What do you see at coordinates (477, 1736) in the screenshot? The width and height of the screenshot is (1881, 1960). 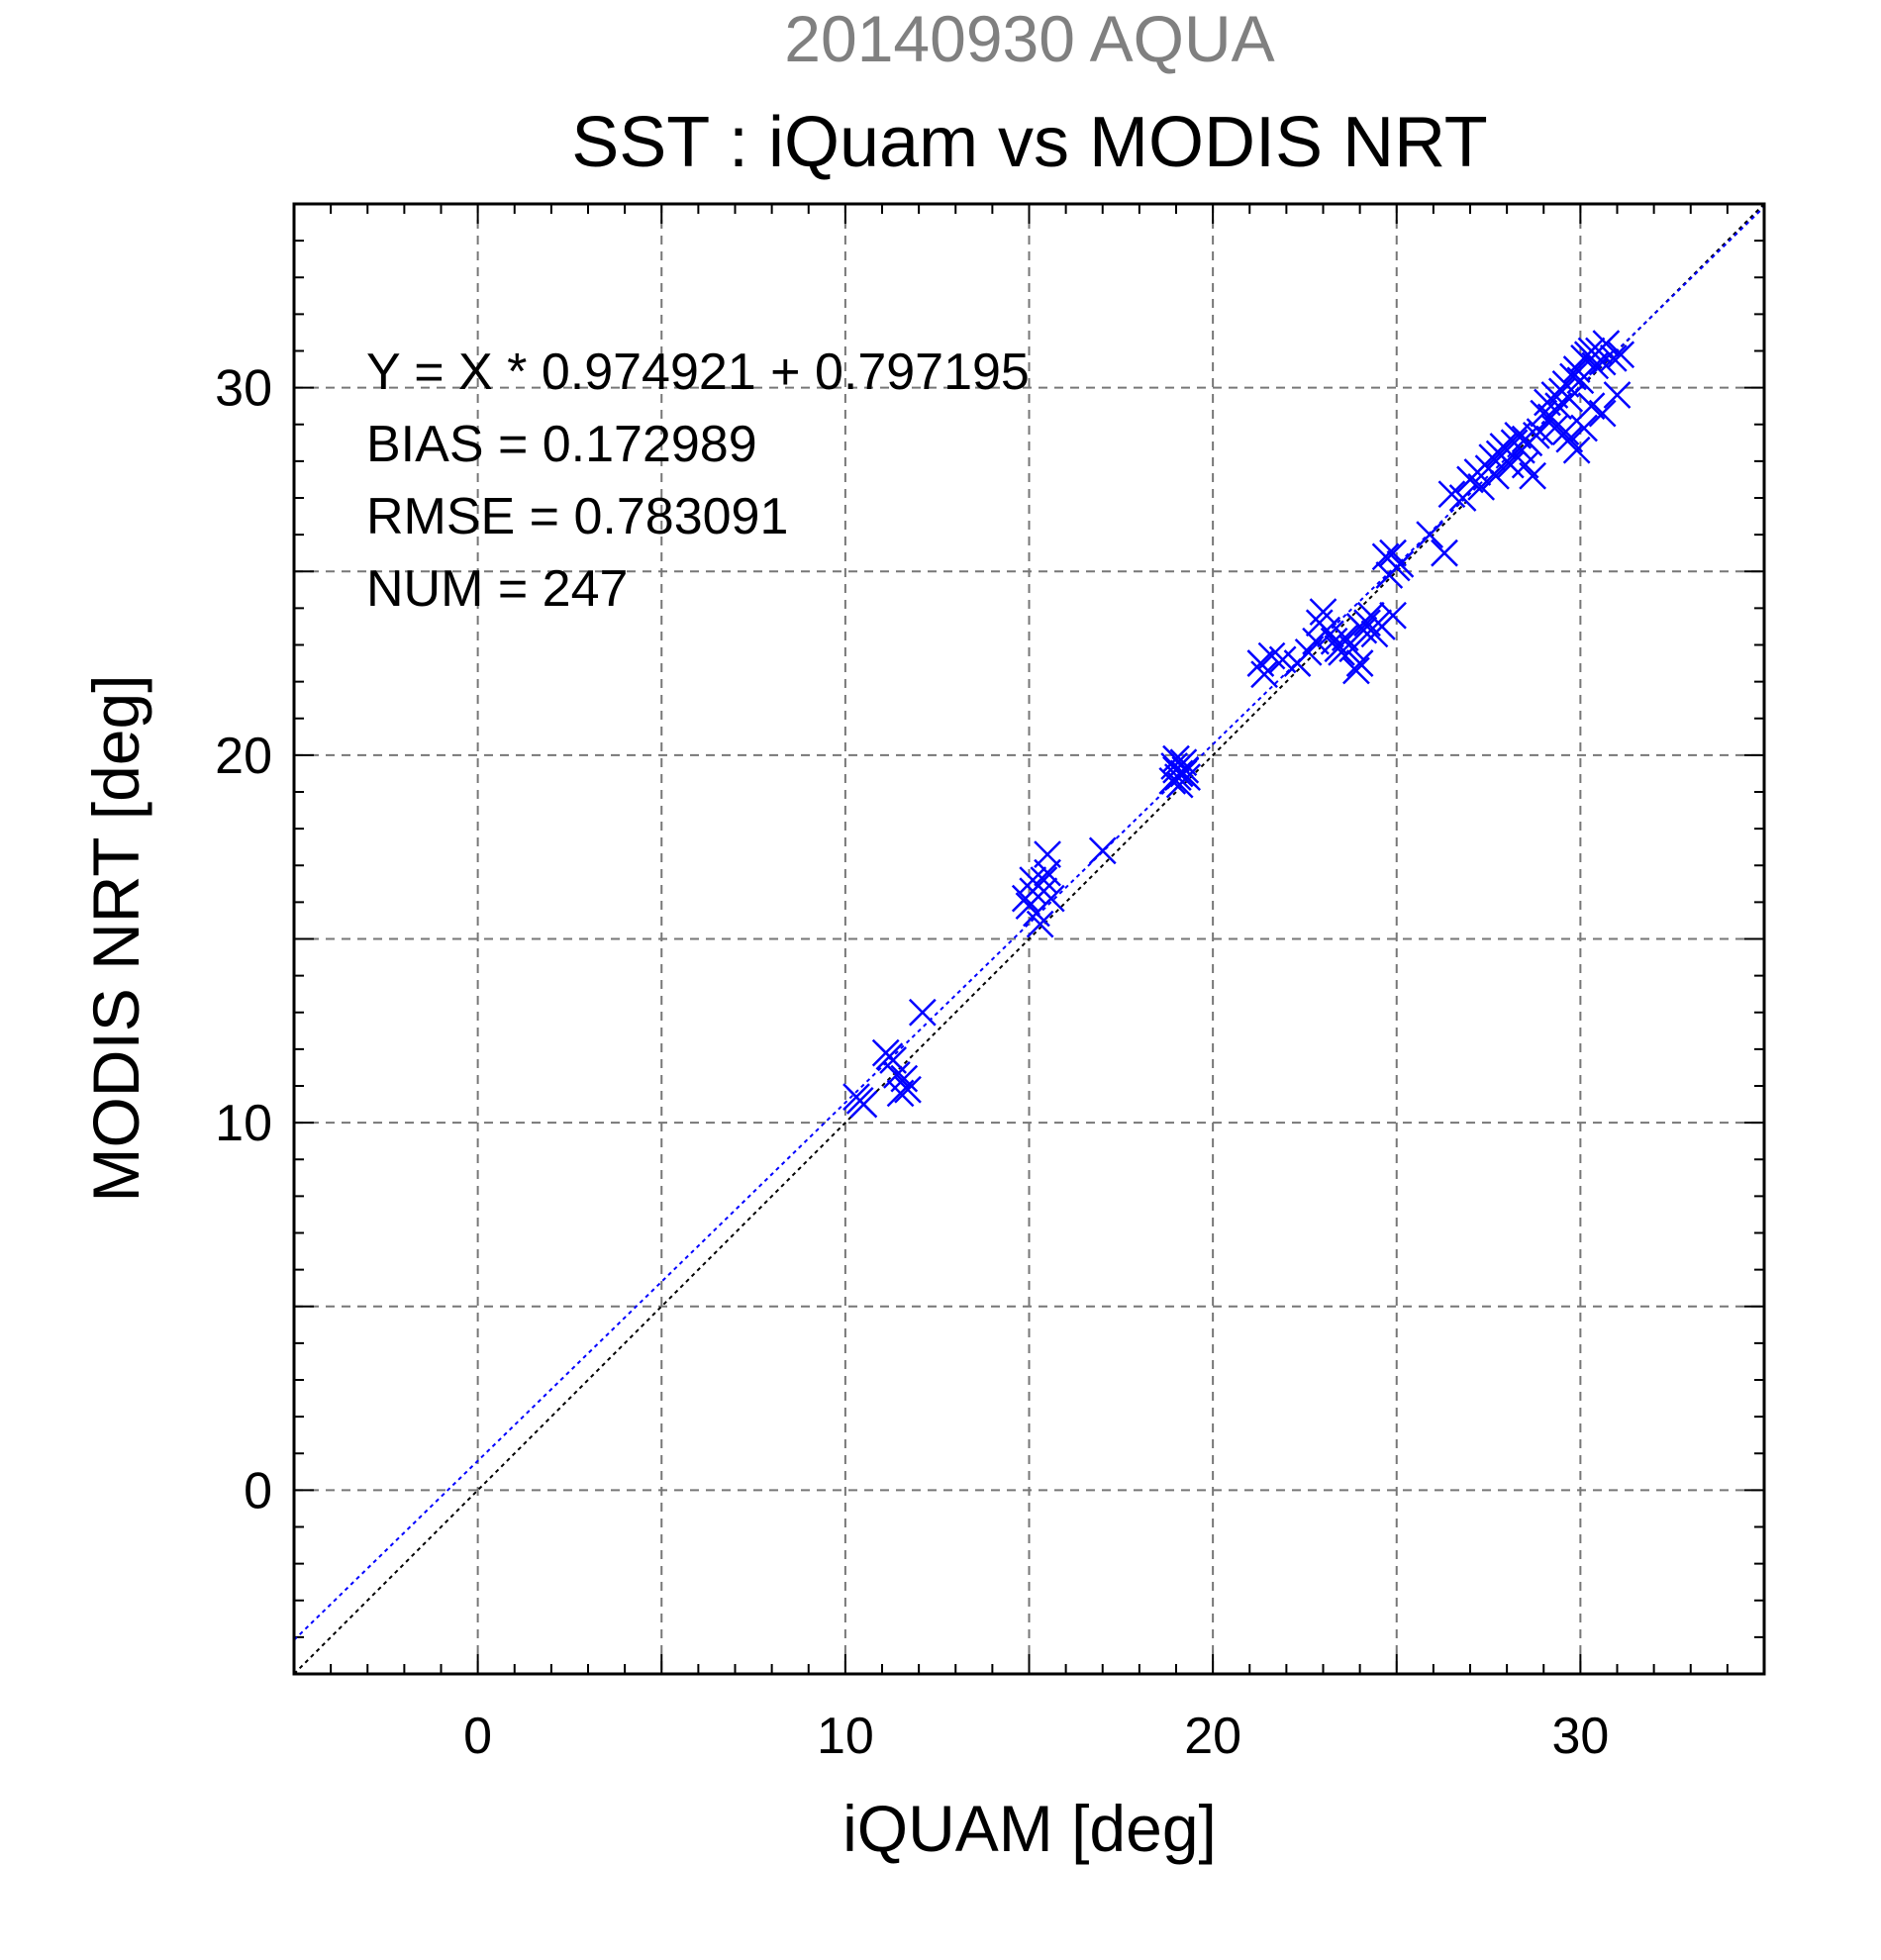 I see `x-tick-label: 0` at bounding box center [477, 1736].